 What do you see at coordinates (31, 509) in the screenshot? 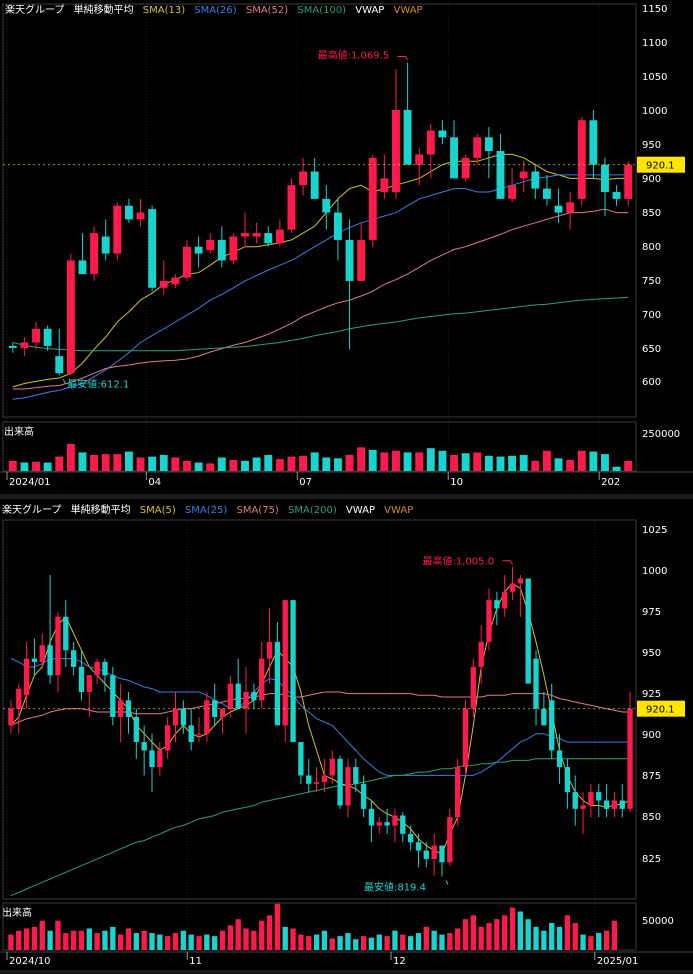
I see `legend-name: 楽天グループ` at bounding box center [31, 509].